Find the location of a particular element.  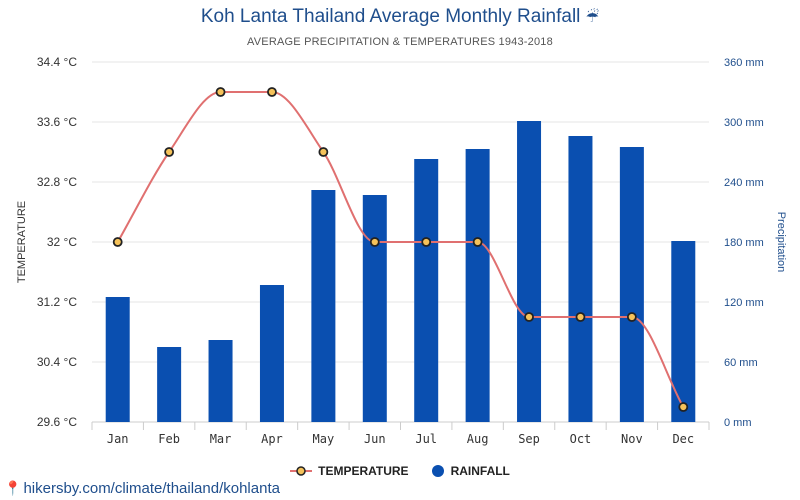

x-tick-label: Jun is located at coordinates (375, 439).